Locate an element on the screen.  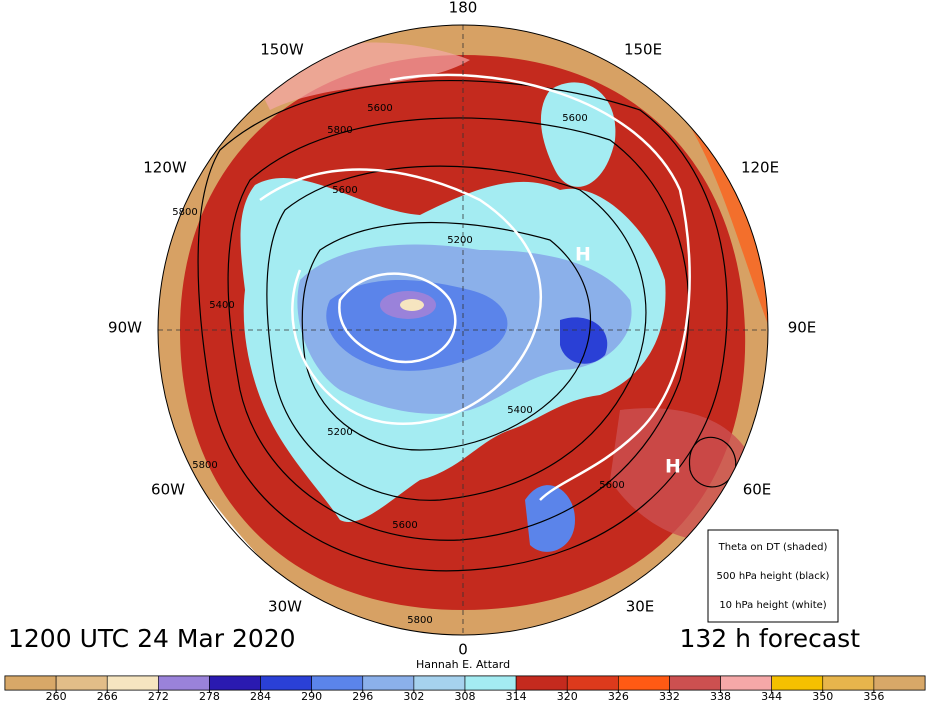
colorbar-label: 338 is located at coordinates (720, 696).